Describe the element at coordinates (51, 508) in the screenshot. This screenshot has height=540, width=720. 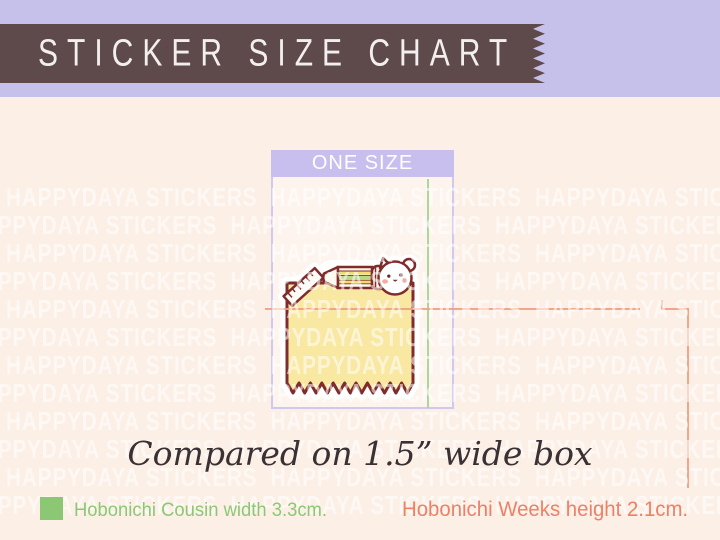
I see `cousin-width-swatch` at that location.